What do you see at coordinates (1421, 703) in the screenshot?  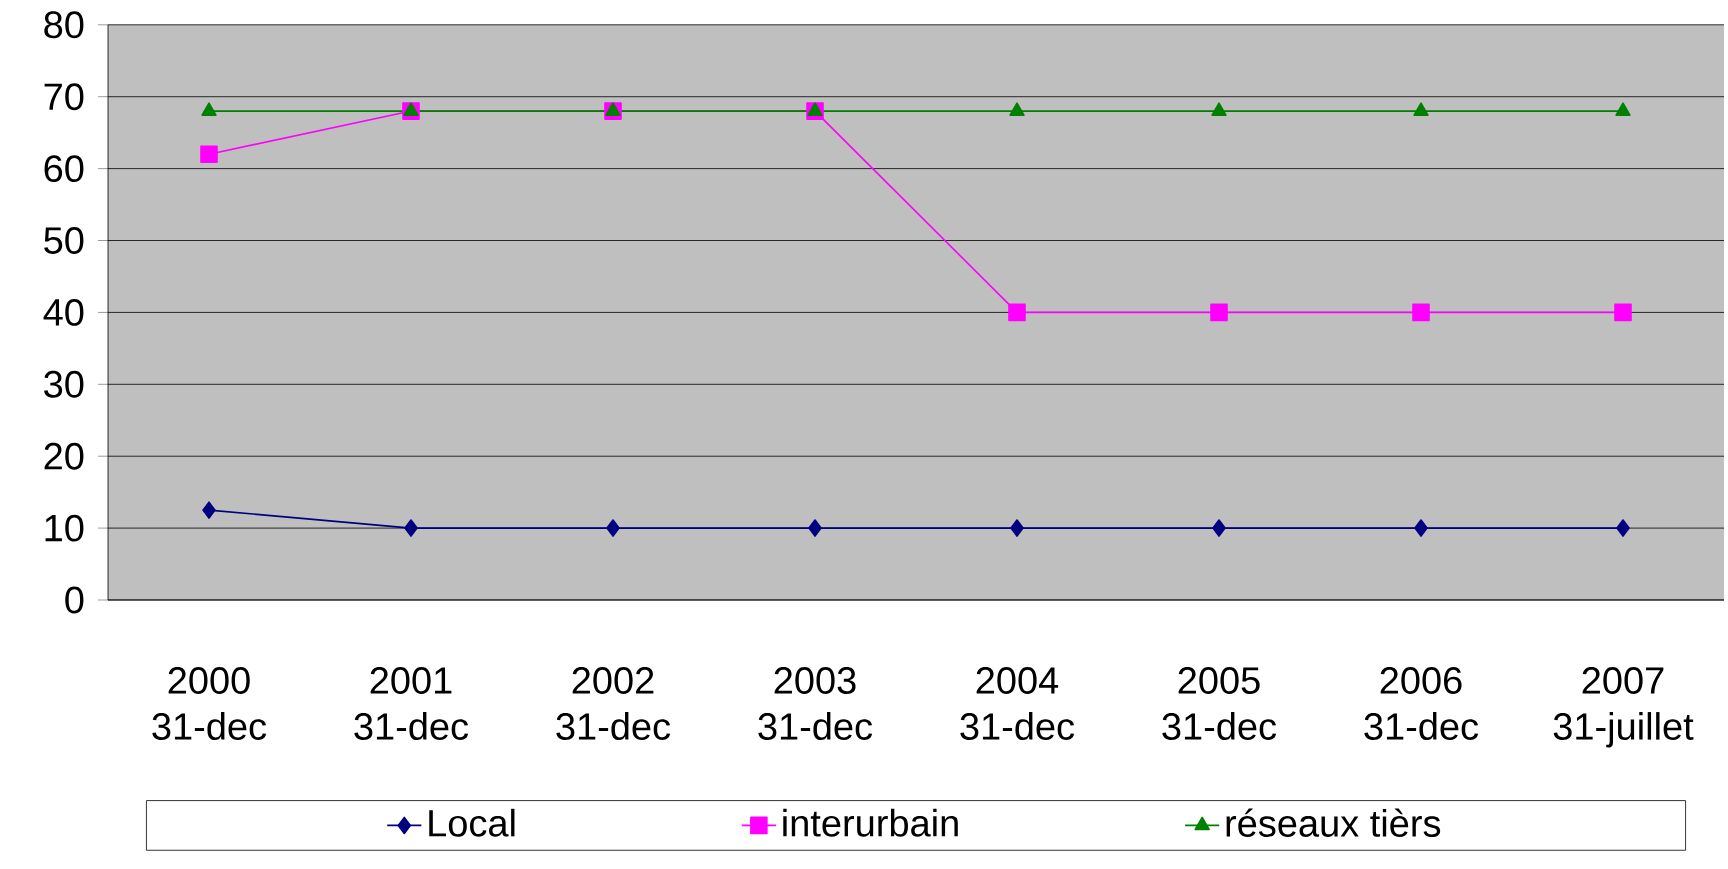 I see `x-tick-label: 2006 31-dec` at bounding box center [1421, 703].